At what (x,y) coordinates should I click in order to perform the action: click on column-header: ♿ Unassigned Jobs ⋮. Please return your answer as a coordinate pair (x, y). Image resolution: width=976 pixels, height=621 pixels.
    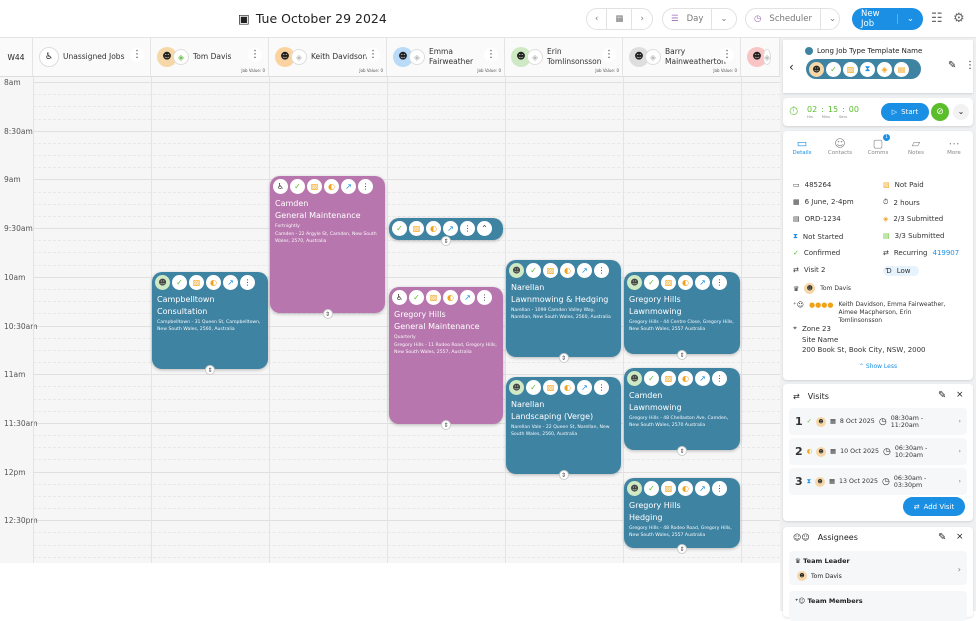
    Looking at the image, I should click on (92, 57).